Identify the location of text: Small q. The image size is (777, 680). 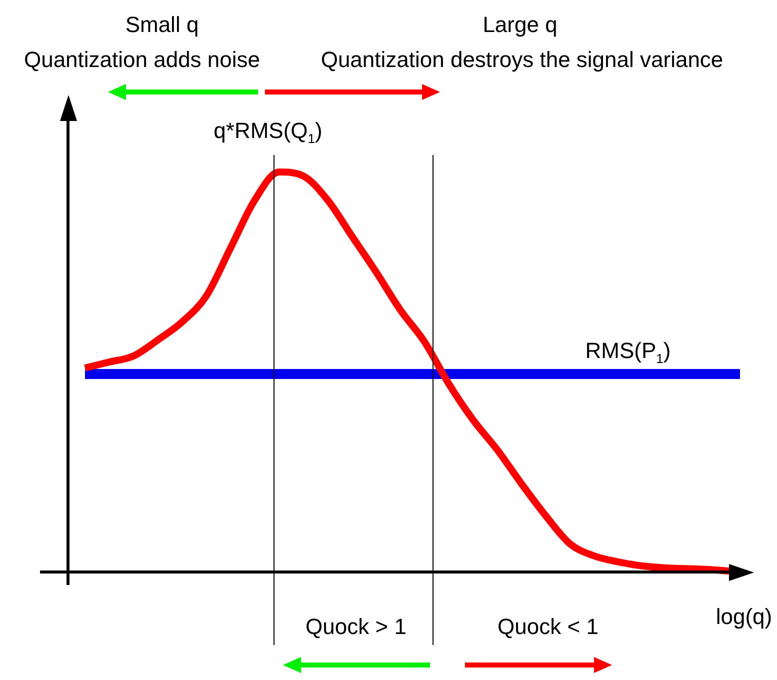
(162, 25).